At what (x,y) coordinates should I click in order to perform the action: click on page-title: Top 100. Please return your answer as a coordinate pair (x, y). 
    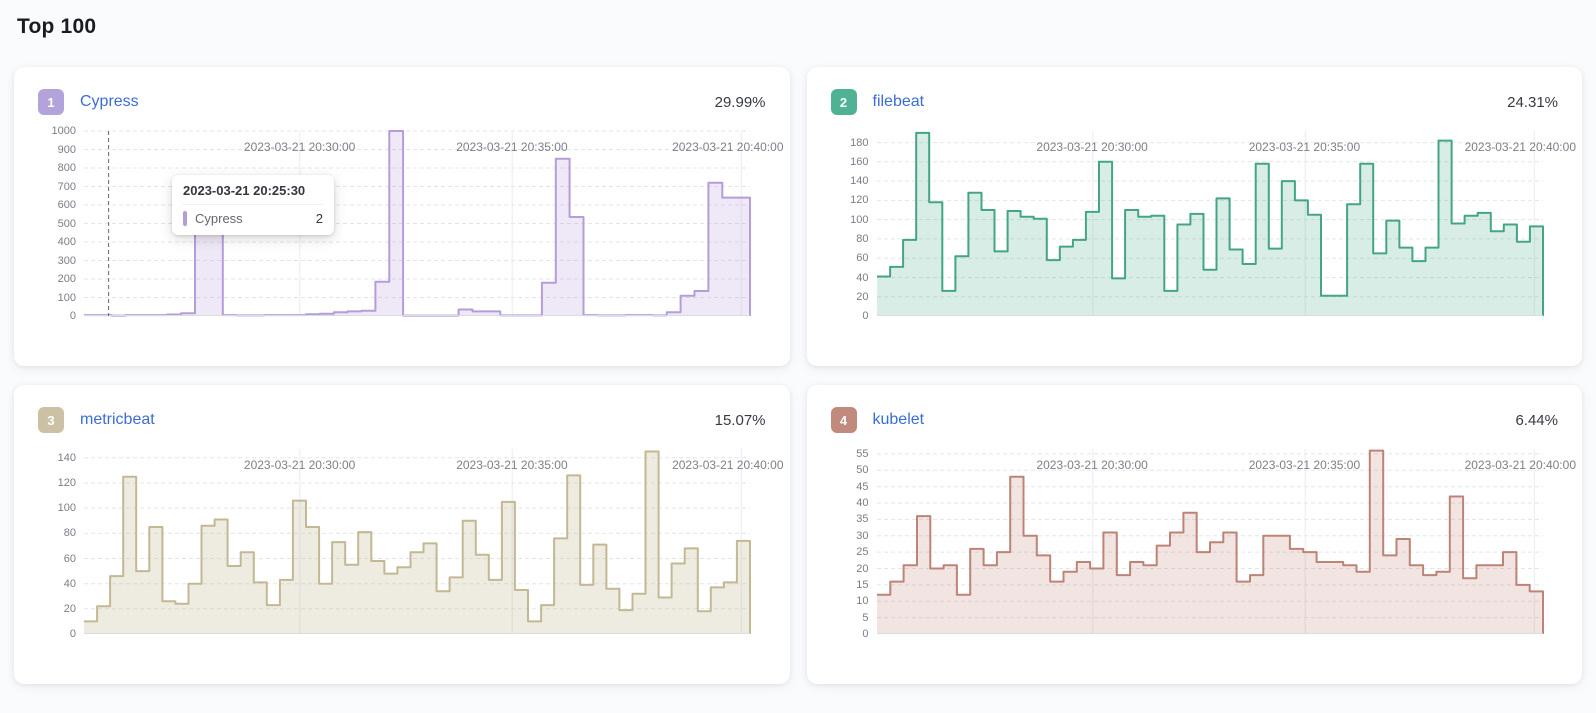
    Looking at the image, I should click on (57, 26).